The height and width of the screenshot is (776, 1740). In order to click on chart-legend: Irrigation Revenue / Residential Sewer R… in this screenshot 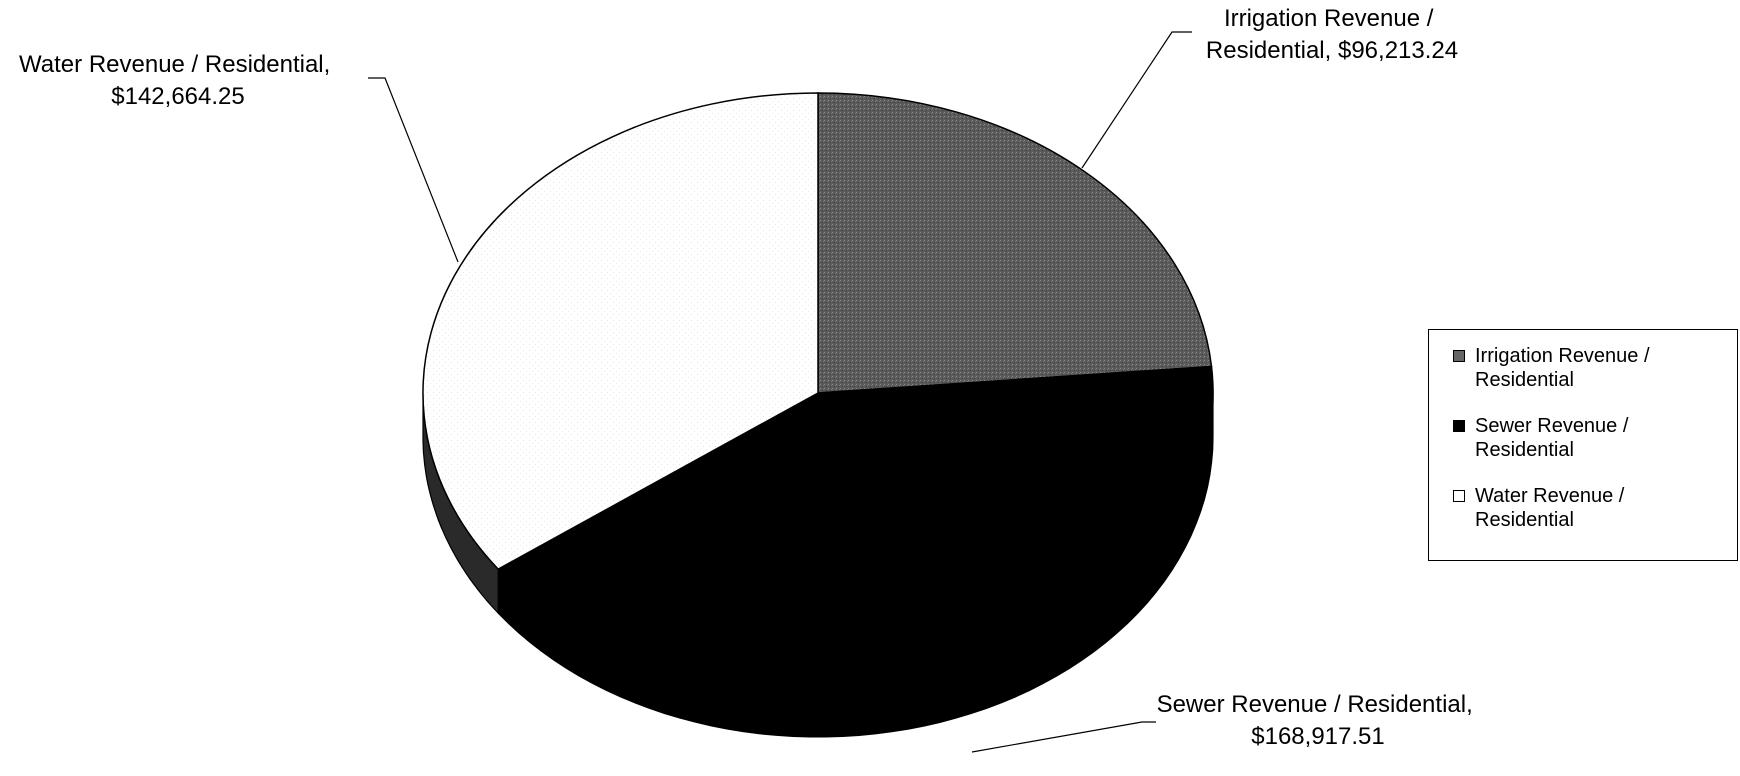, I will do `click(1583, 445)`.